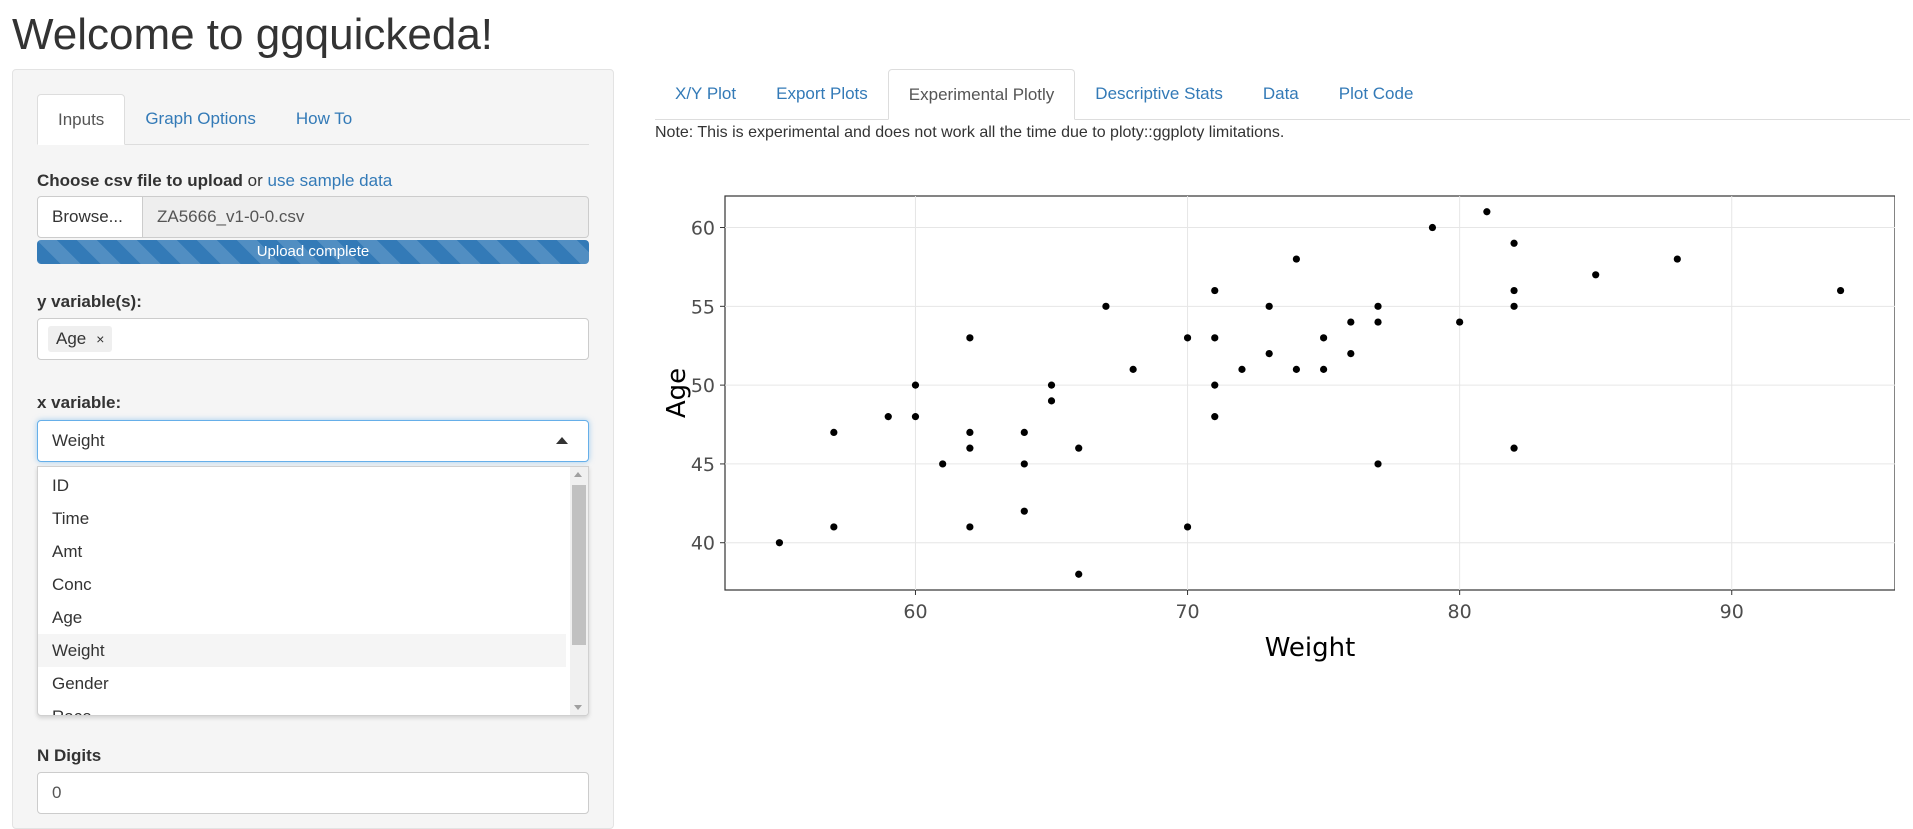  I want to click on dropdown-option-race: Race, so click(302, 707).